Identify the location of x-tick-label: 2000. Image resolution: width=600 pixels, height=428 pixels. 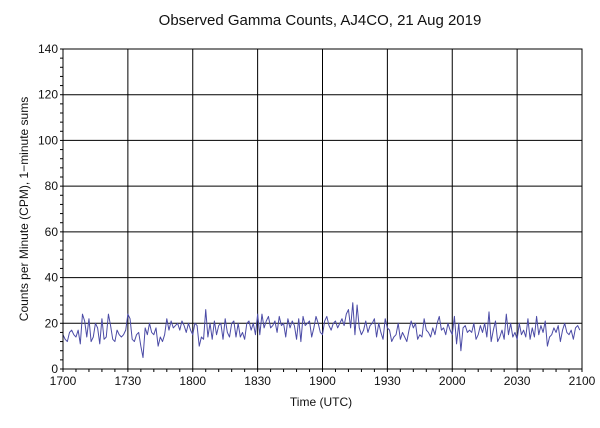
(452, 381).